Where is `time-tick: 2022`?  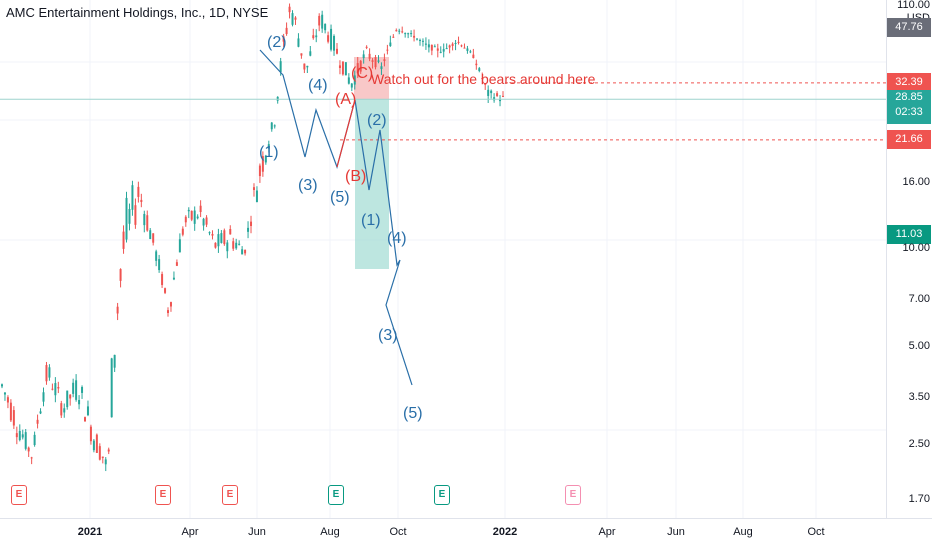
time-tick: 2022 is located at coordinates (505, 532).